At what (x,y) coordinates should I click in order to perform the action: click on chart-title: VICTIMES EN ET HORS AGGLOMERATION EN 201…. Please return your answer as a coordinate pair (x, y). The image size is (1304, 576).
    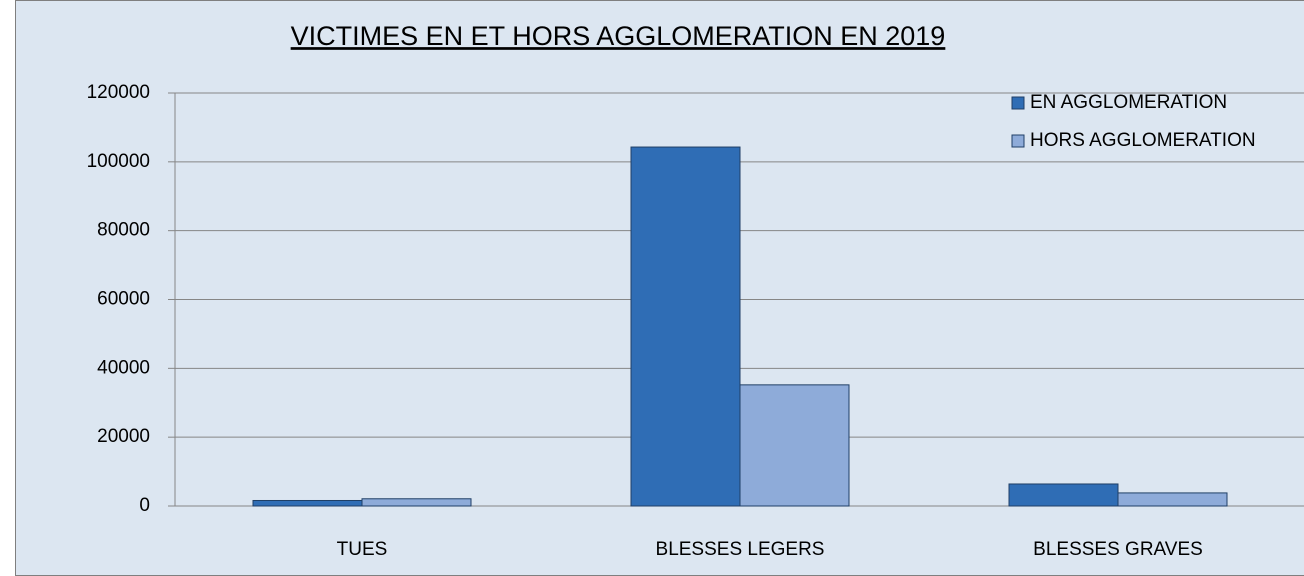
    Looking at the image, I should click on (618, 36).